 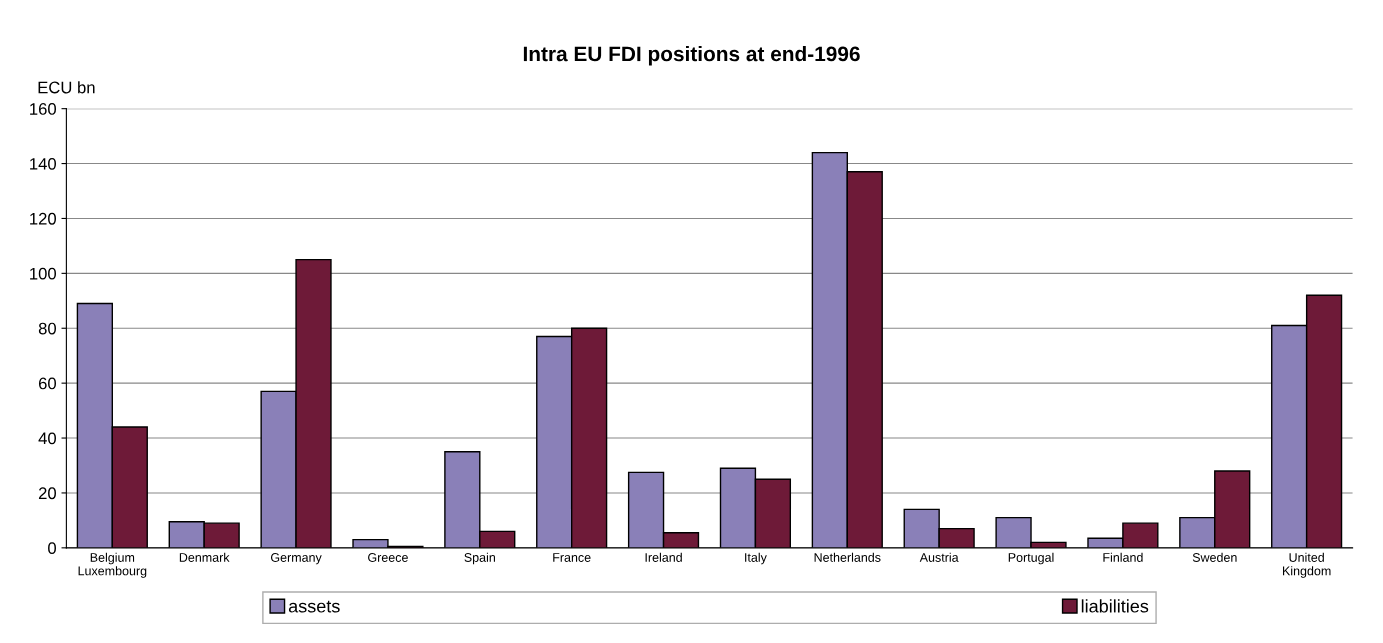 I want to click on x-tick-label: Finland, so click(x=1123, y=557).